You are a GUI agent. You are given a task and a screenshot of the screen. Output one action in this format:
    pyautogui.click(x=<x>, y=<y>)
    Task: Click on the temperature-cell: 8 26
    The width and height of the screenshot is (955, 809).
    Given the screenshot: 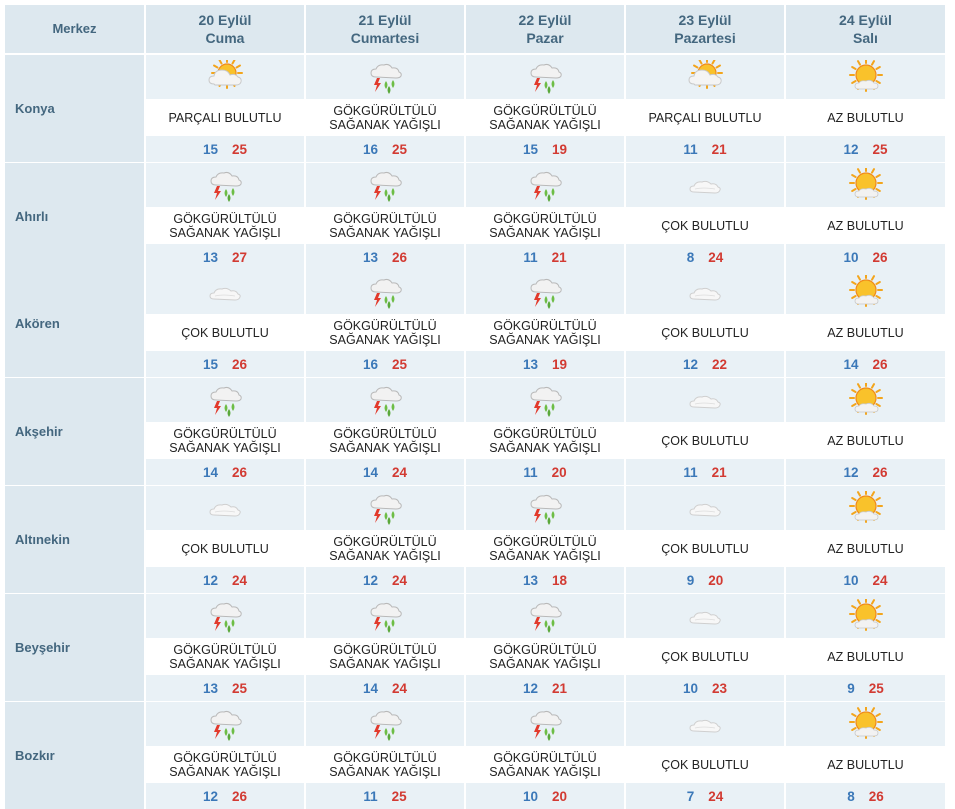 What is the action you would take?
    pyautogui.click(x=865, y=796)
    